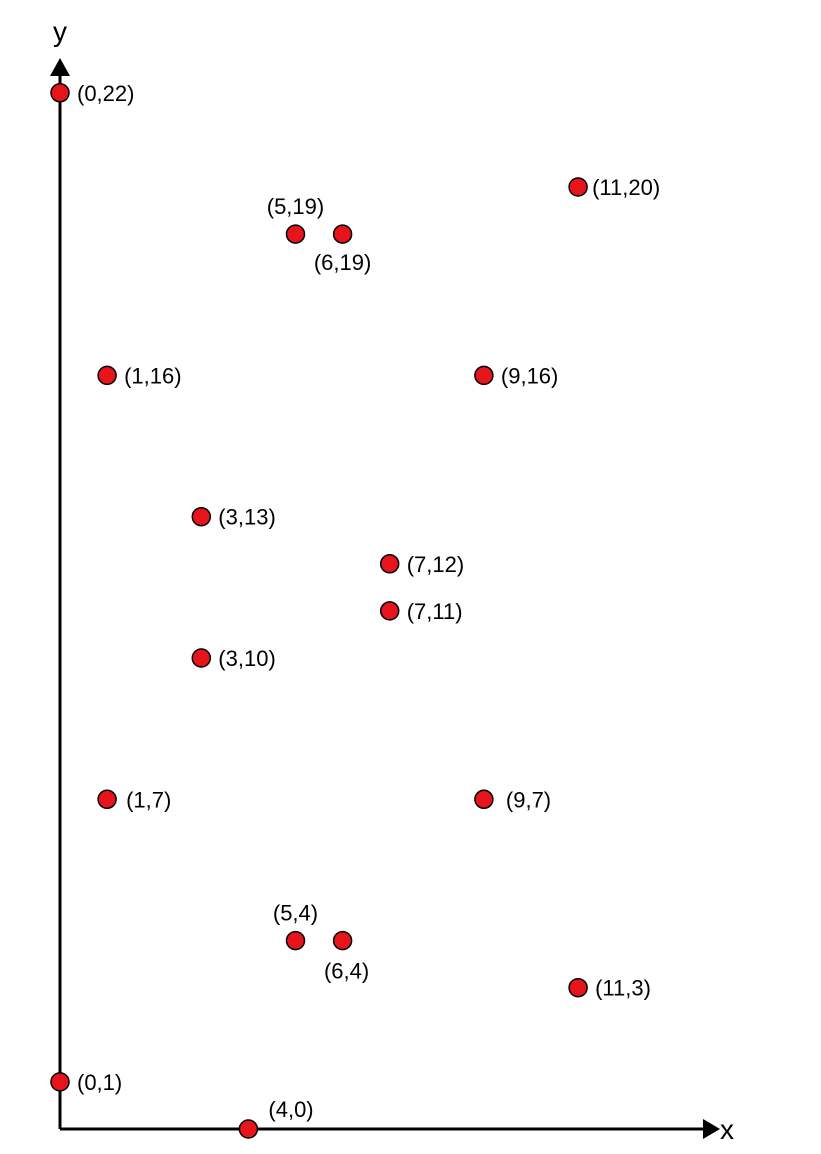 The height and width of the screenshot is (1154, 821). Describe the element at coordinates (435, 611) in the screenshot. I see `data-label: (7,11)` at that location.